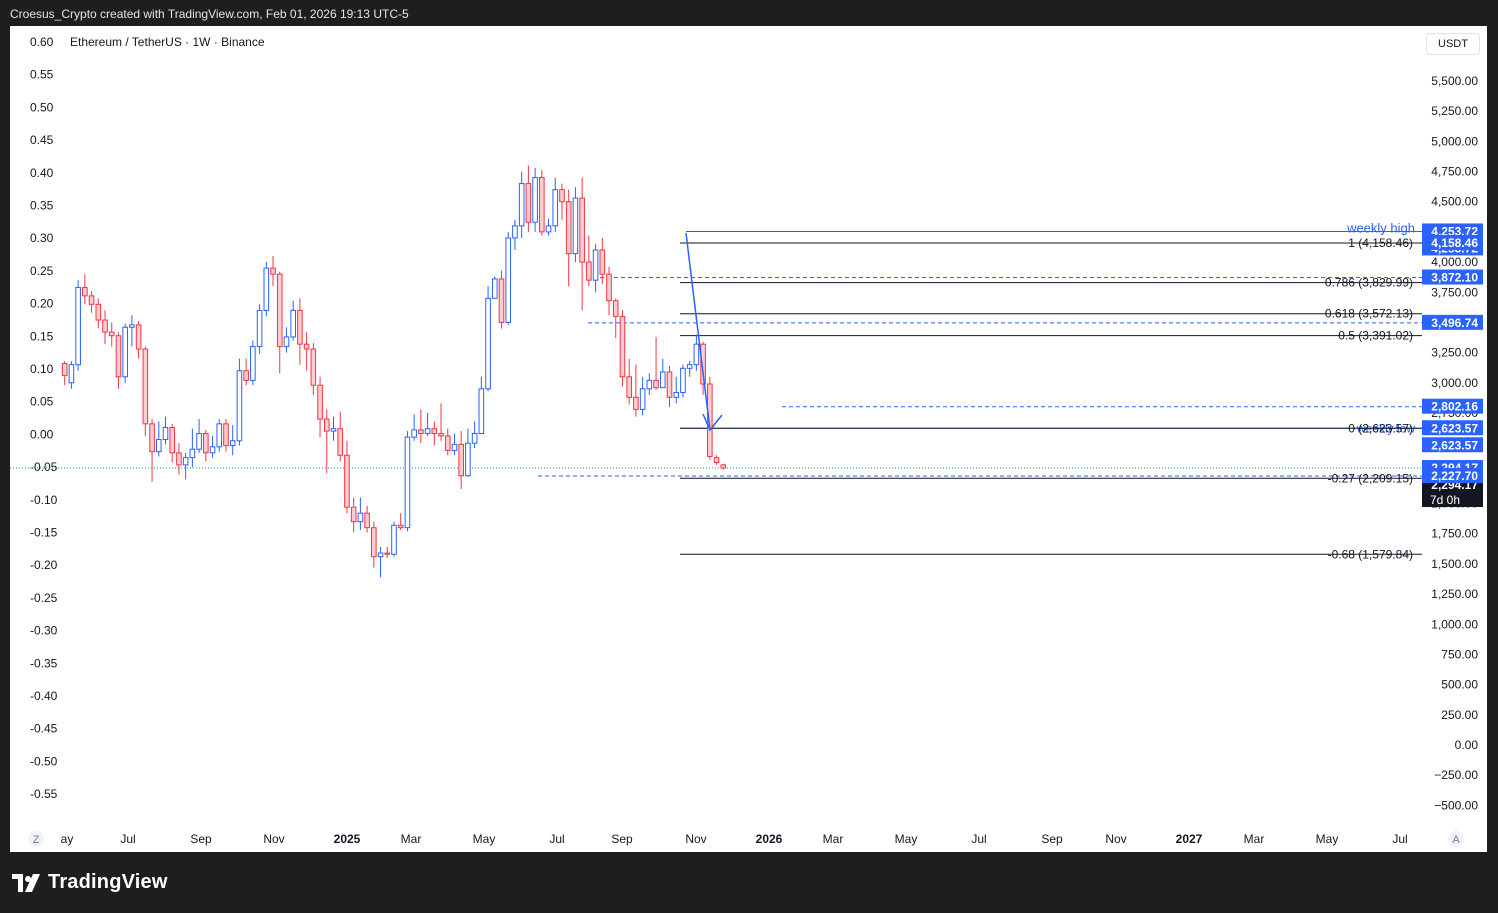  Describe the element at coordinates (1454, 278) in the screenshot. I see `price-label: 3,872.10` at that location.